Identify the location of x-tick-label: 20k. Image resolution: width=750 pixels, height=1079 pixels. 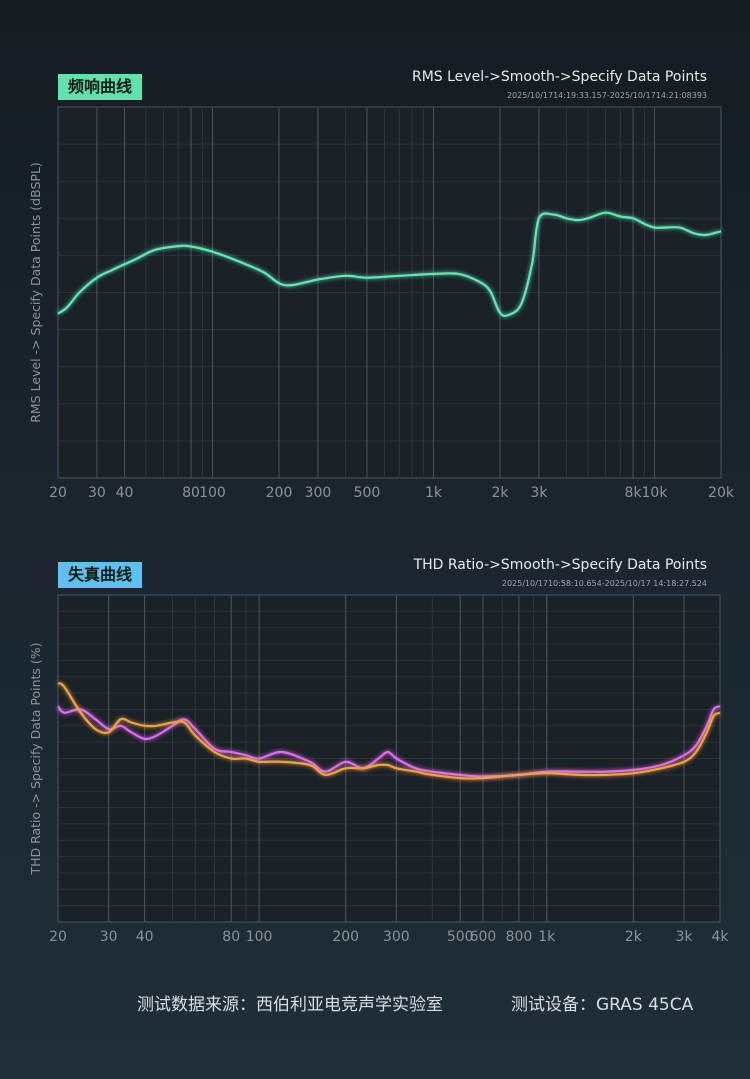
(721, 493).